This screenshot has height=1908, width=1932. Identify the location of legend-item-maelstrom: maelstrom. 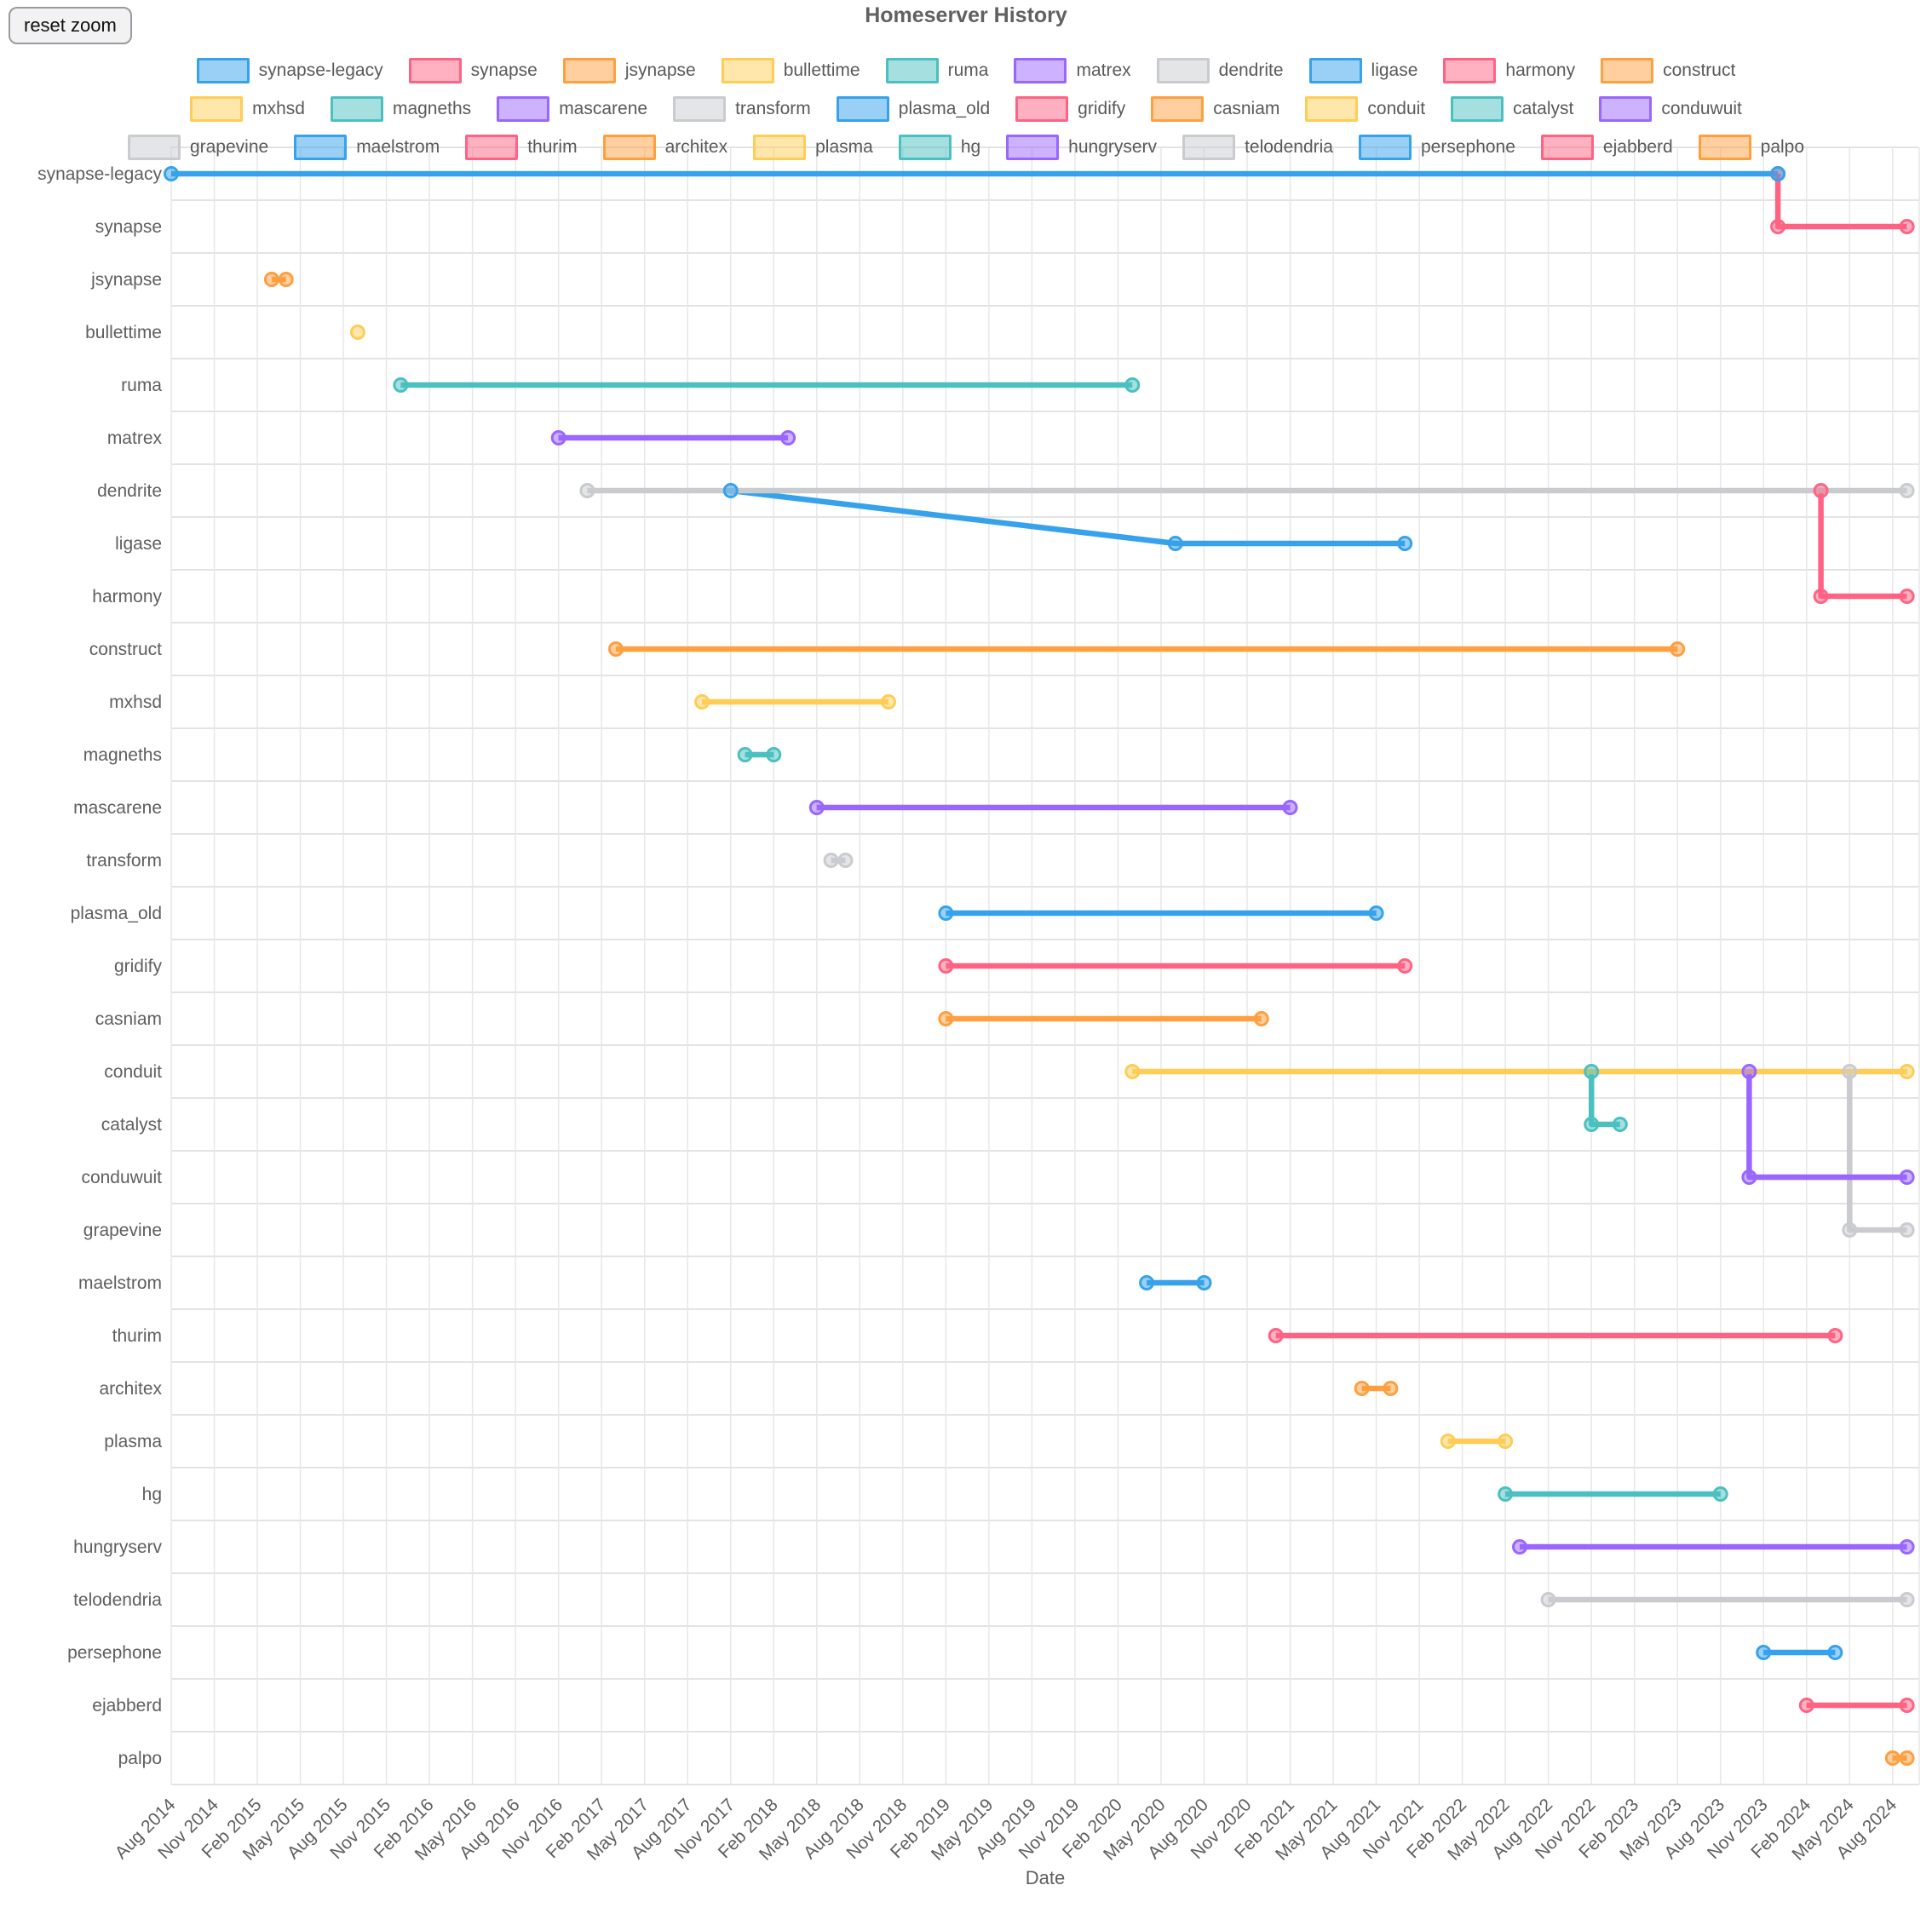
(367, 147).